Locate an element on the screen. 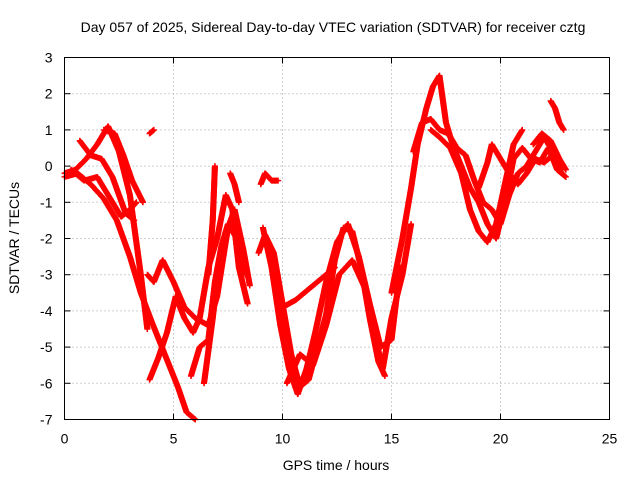 The height and width of the screenshot is (480, 640). y-tick-label: 3 is located at coordinates (49, 58).